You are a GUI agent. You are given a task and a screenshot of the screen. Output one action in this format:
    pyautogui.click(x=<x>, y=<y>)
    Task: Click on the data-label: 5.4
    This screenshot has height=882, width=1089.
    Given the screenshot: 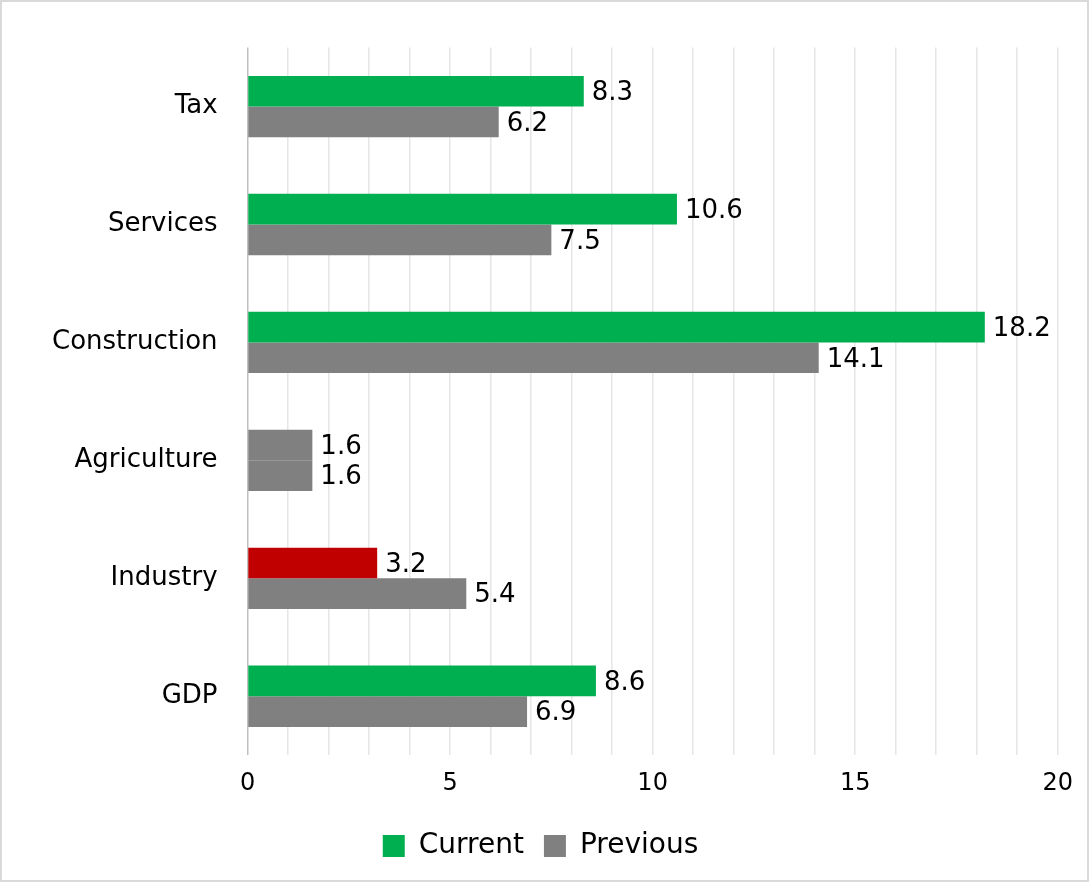 What is the action you would take?
    pyautogui.click(x=495, y=593)
    